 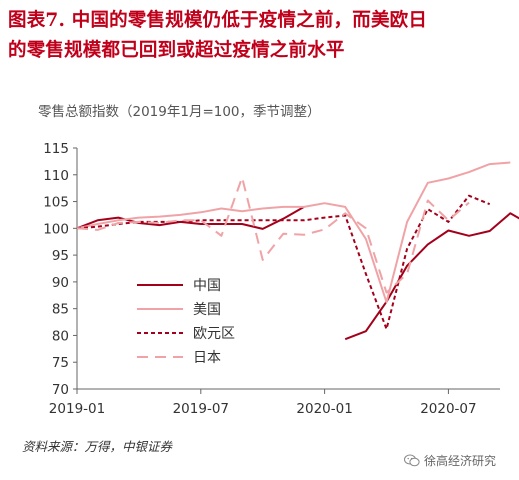 What do you see at coordinates (176, 50) in the screenshot?
I see `chart-title-line-2: 的零售规模都已回到或超过疫情之前水平` at bounding box center [176, 50].